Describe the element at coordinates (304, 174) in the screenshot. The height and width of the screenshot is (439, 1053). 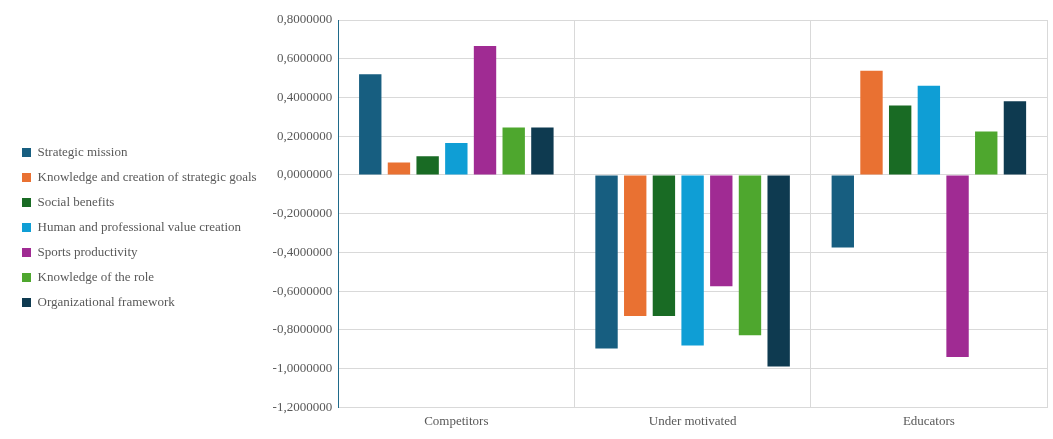
I see `y-tick-label: 0,0000000` at that location.